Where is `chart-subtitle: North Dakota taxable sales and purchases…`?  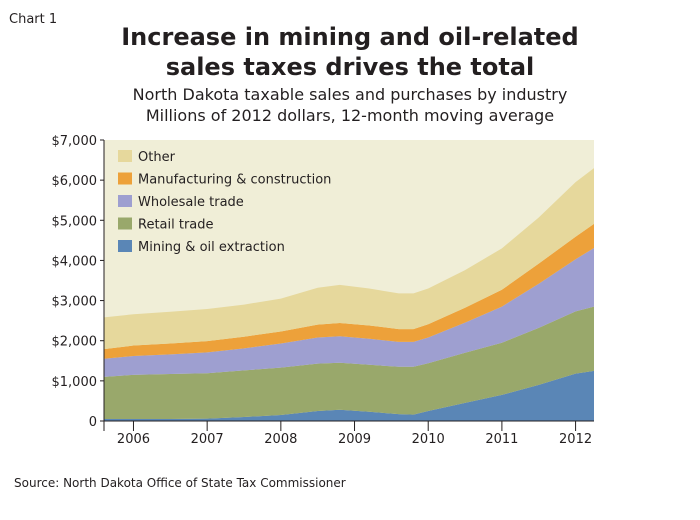
chart-subtitle: North Dakota taxable sales and purchases… is located at coordinates (350, 105).